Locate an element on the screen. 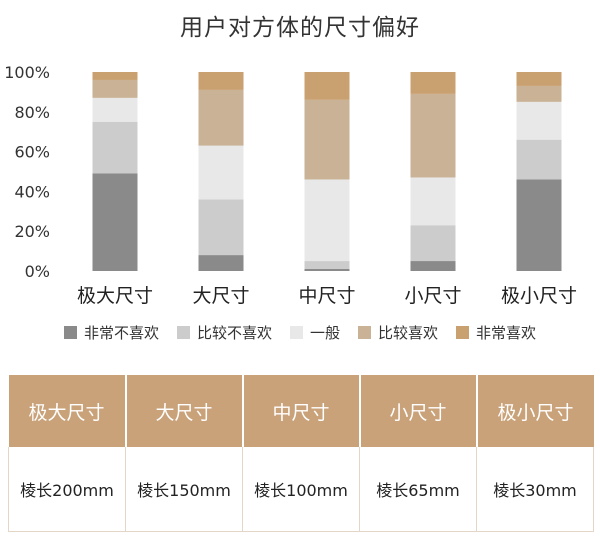  legend-label: 比较不喜欢 is located at coordinates (234, 333).